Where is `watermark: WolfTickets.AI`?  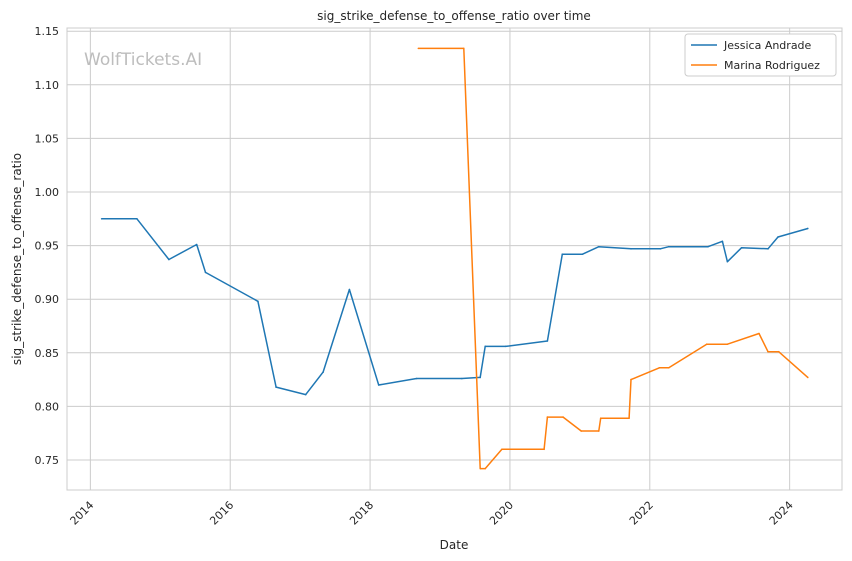 watermark: WolfTickets.AI is located at coordinates (143, 60).